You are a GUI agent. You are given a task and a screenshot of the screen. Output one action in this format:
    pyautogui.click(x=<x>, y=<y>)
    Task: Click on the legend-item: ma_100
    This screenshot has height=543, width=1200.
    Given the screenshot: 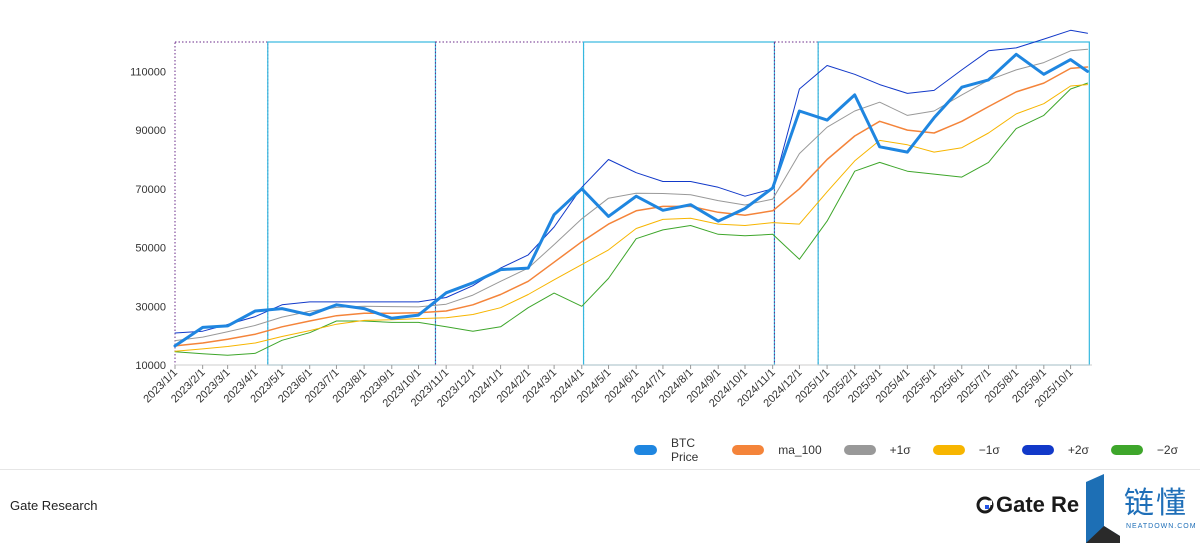 What is the action you would take?
    pyautogui.click(x=777, y=450)
    